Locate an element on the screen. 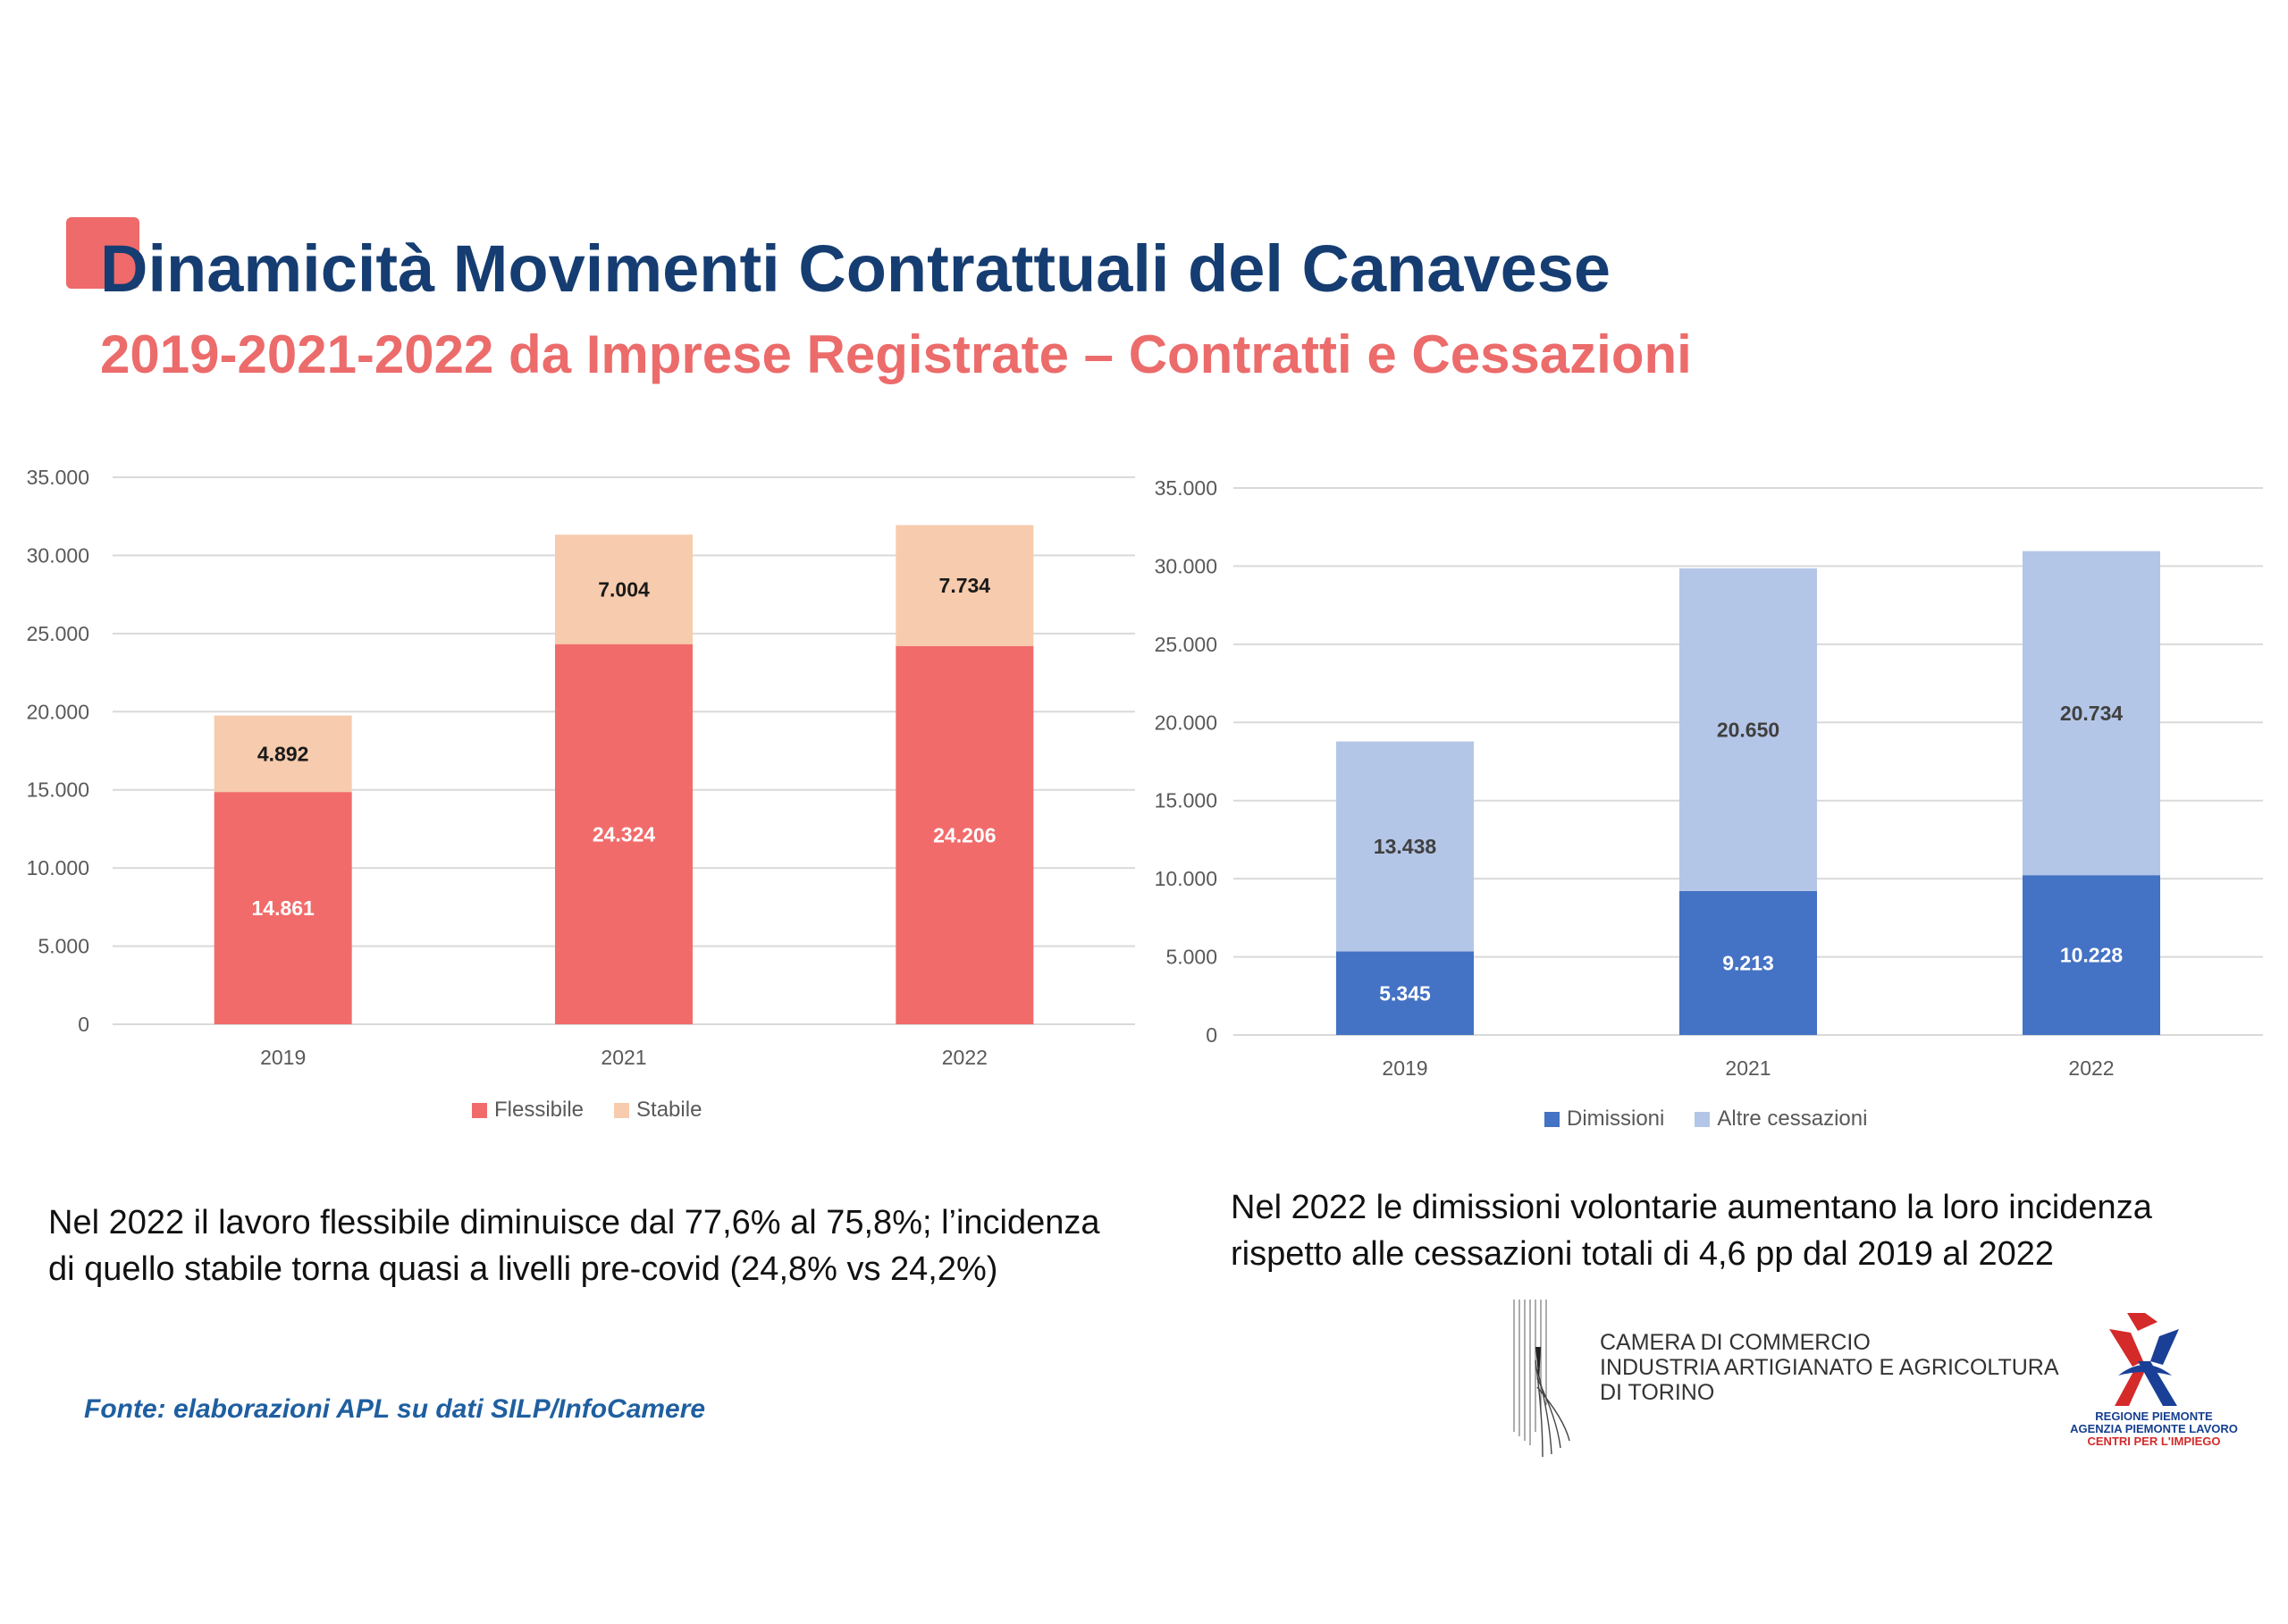 This screenshot has height=1624, width=2288. camera-line-3: DI TORINO is located at coordinates (1658, 1393).